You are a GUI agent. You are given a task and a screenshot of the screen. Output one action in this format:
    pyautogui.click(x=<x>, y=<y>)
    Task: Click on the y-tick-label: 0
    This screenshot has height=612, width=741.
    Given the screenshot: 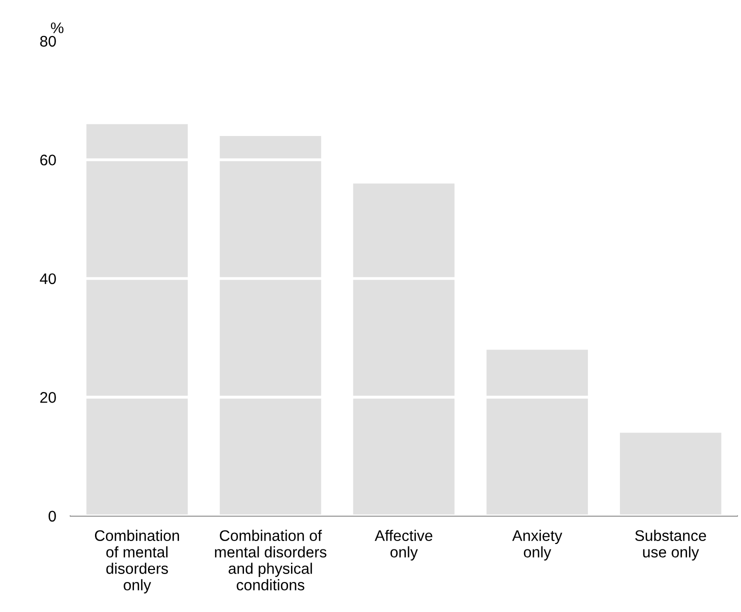 What is the action you would take?
    pyautogui.click(x=52, y=516)
    